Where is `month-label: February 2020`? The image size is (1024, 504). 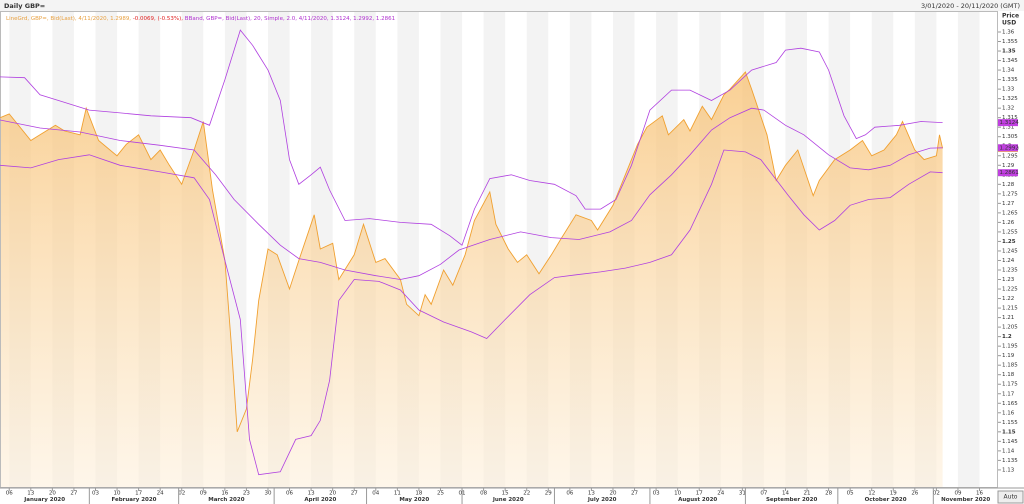
month-label: February 2020 is located at coordinates (133, 500).